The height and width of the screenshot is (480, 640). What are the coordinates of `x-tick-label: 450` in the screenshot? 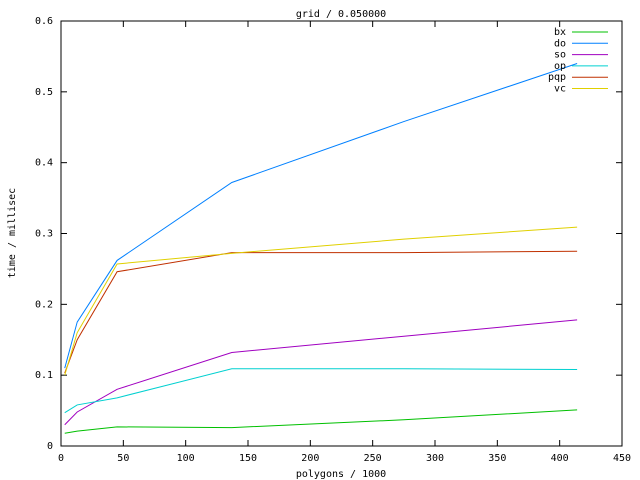 It's located at (622, 458).